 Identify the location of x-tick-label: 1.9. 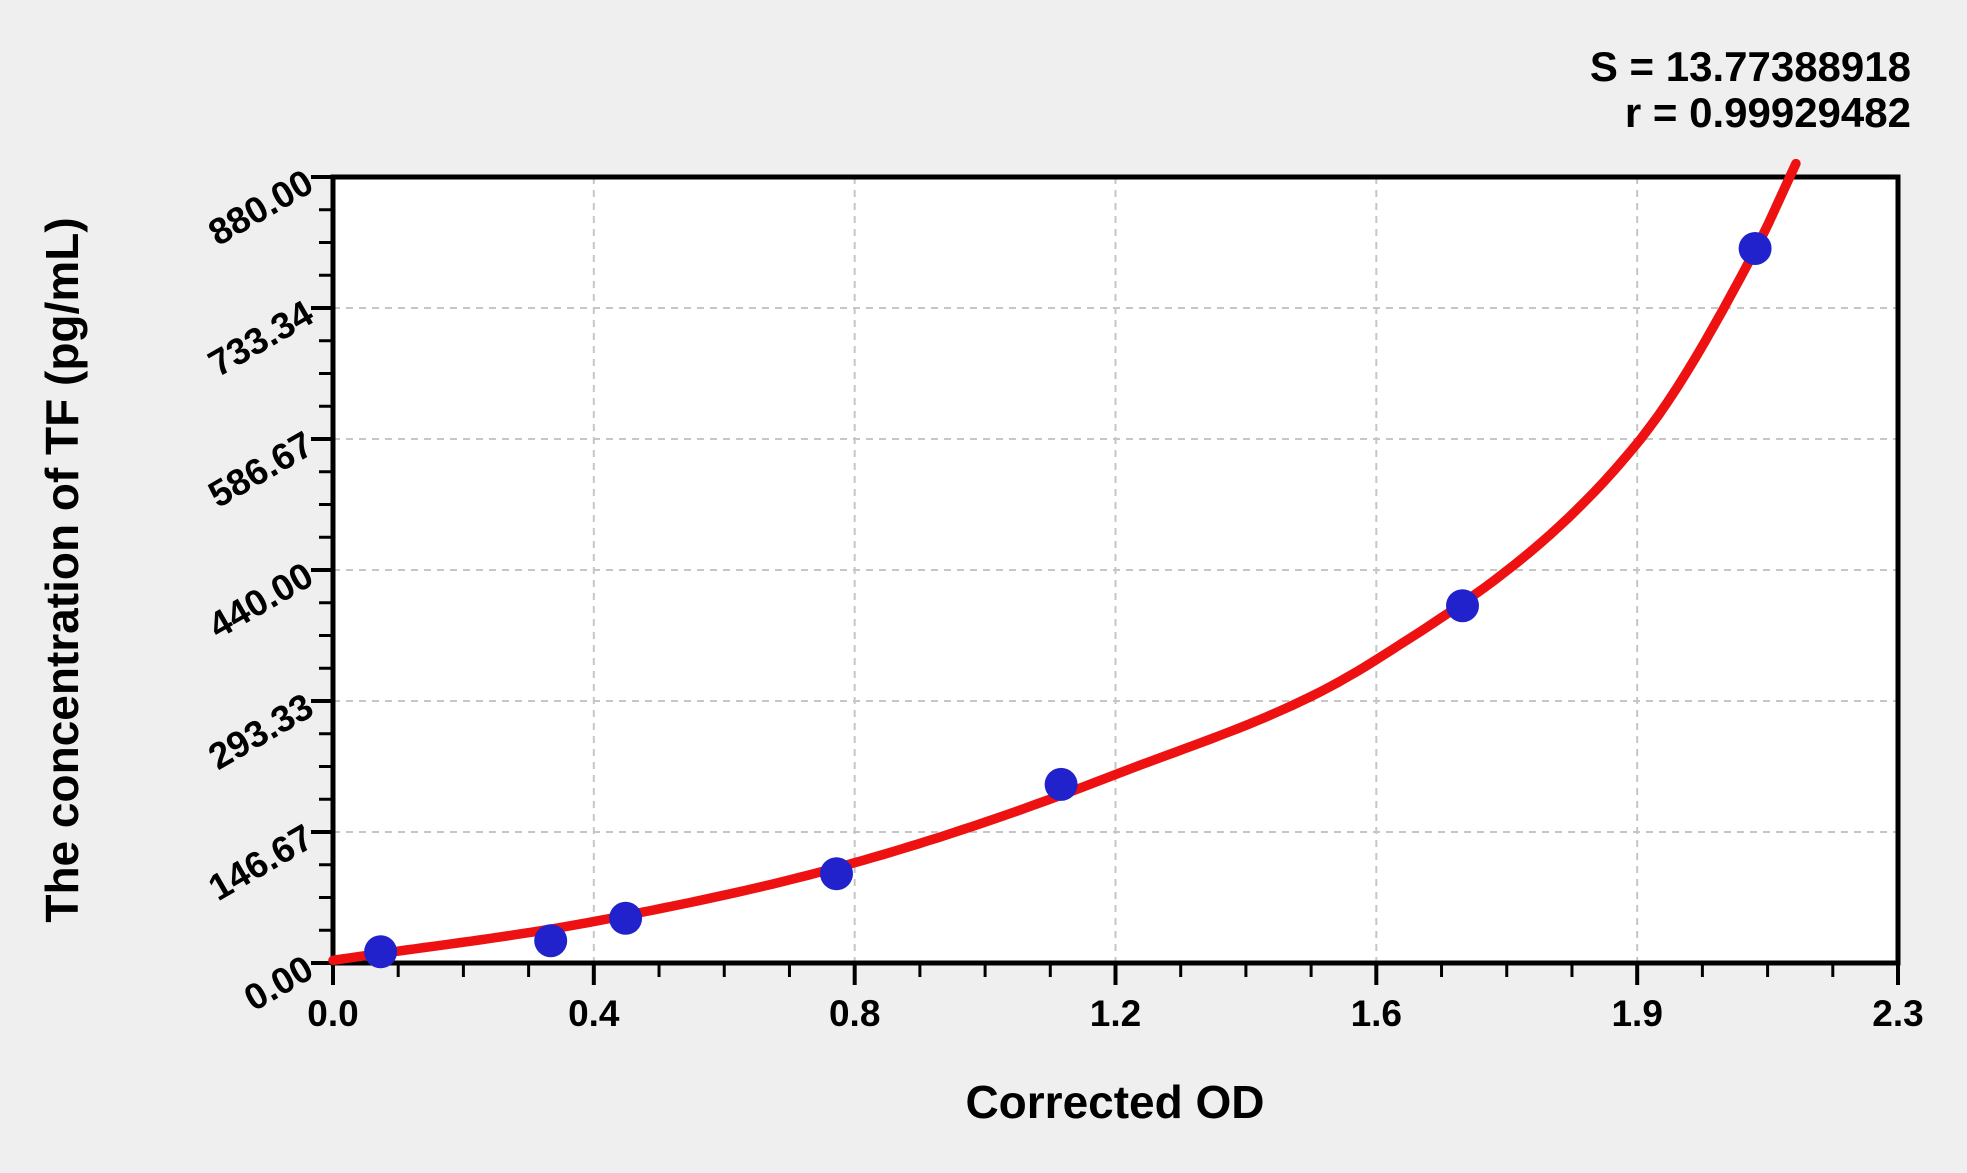
(1636, 1013).